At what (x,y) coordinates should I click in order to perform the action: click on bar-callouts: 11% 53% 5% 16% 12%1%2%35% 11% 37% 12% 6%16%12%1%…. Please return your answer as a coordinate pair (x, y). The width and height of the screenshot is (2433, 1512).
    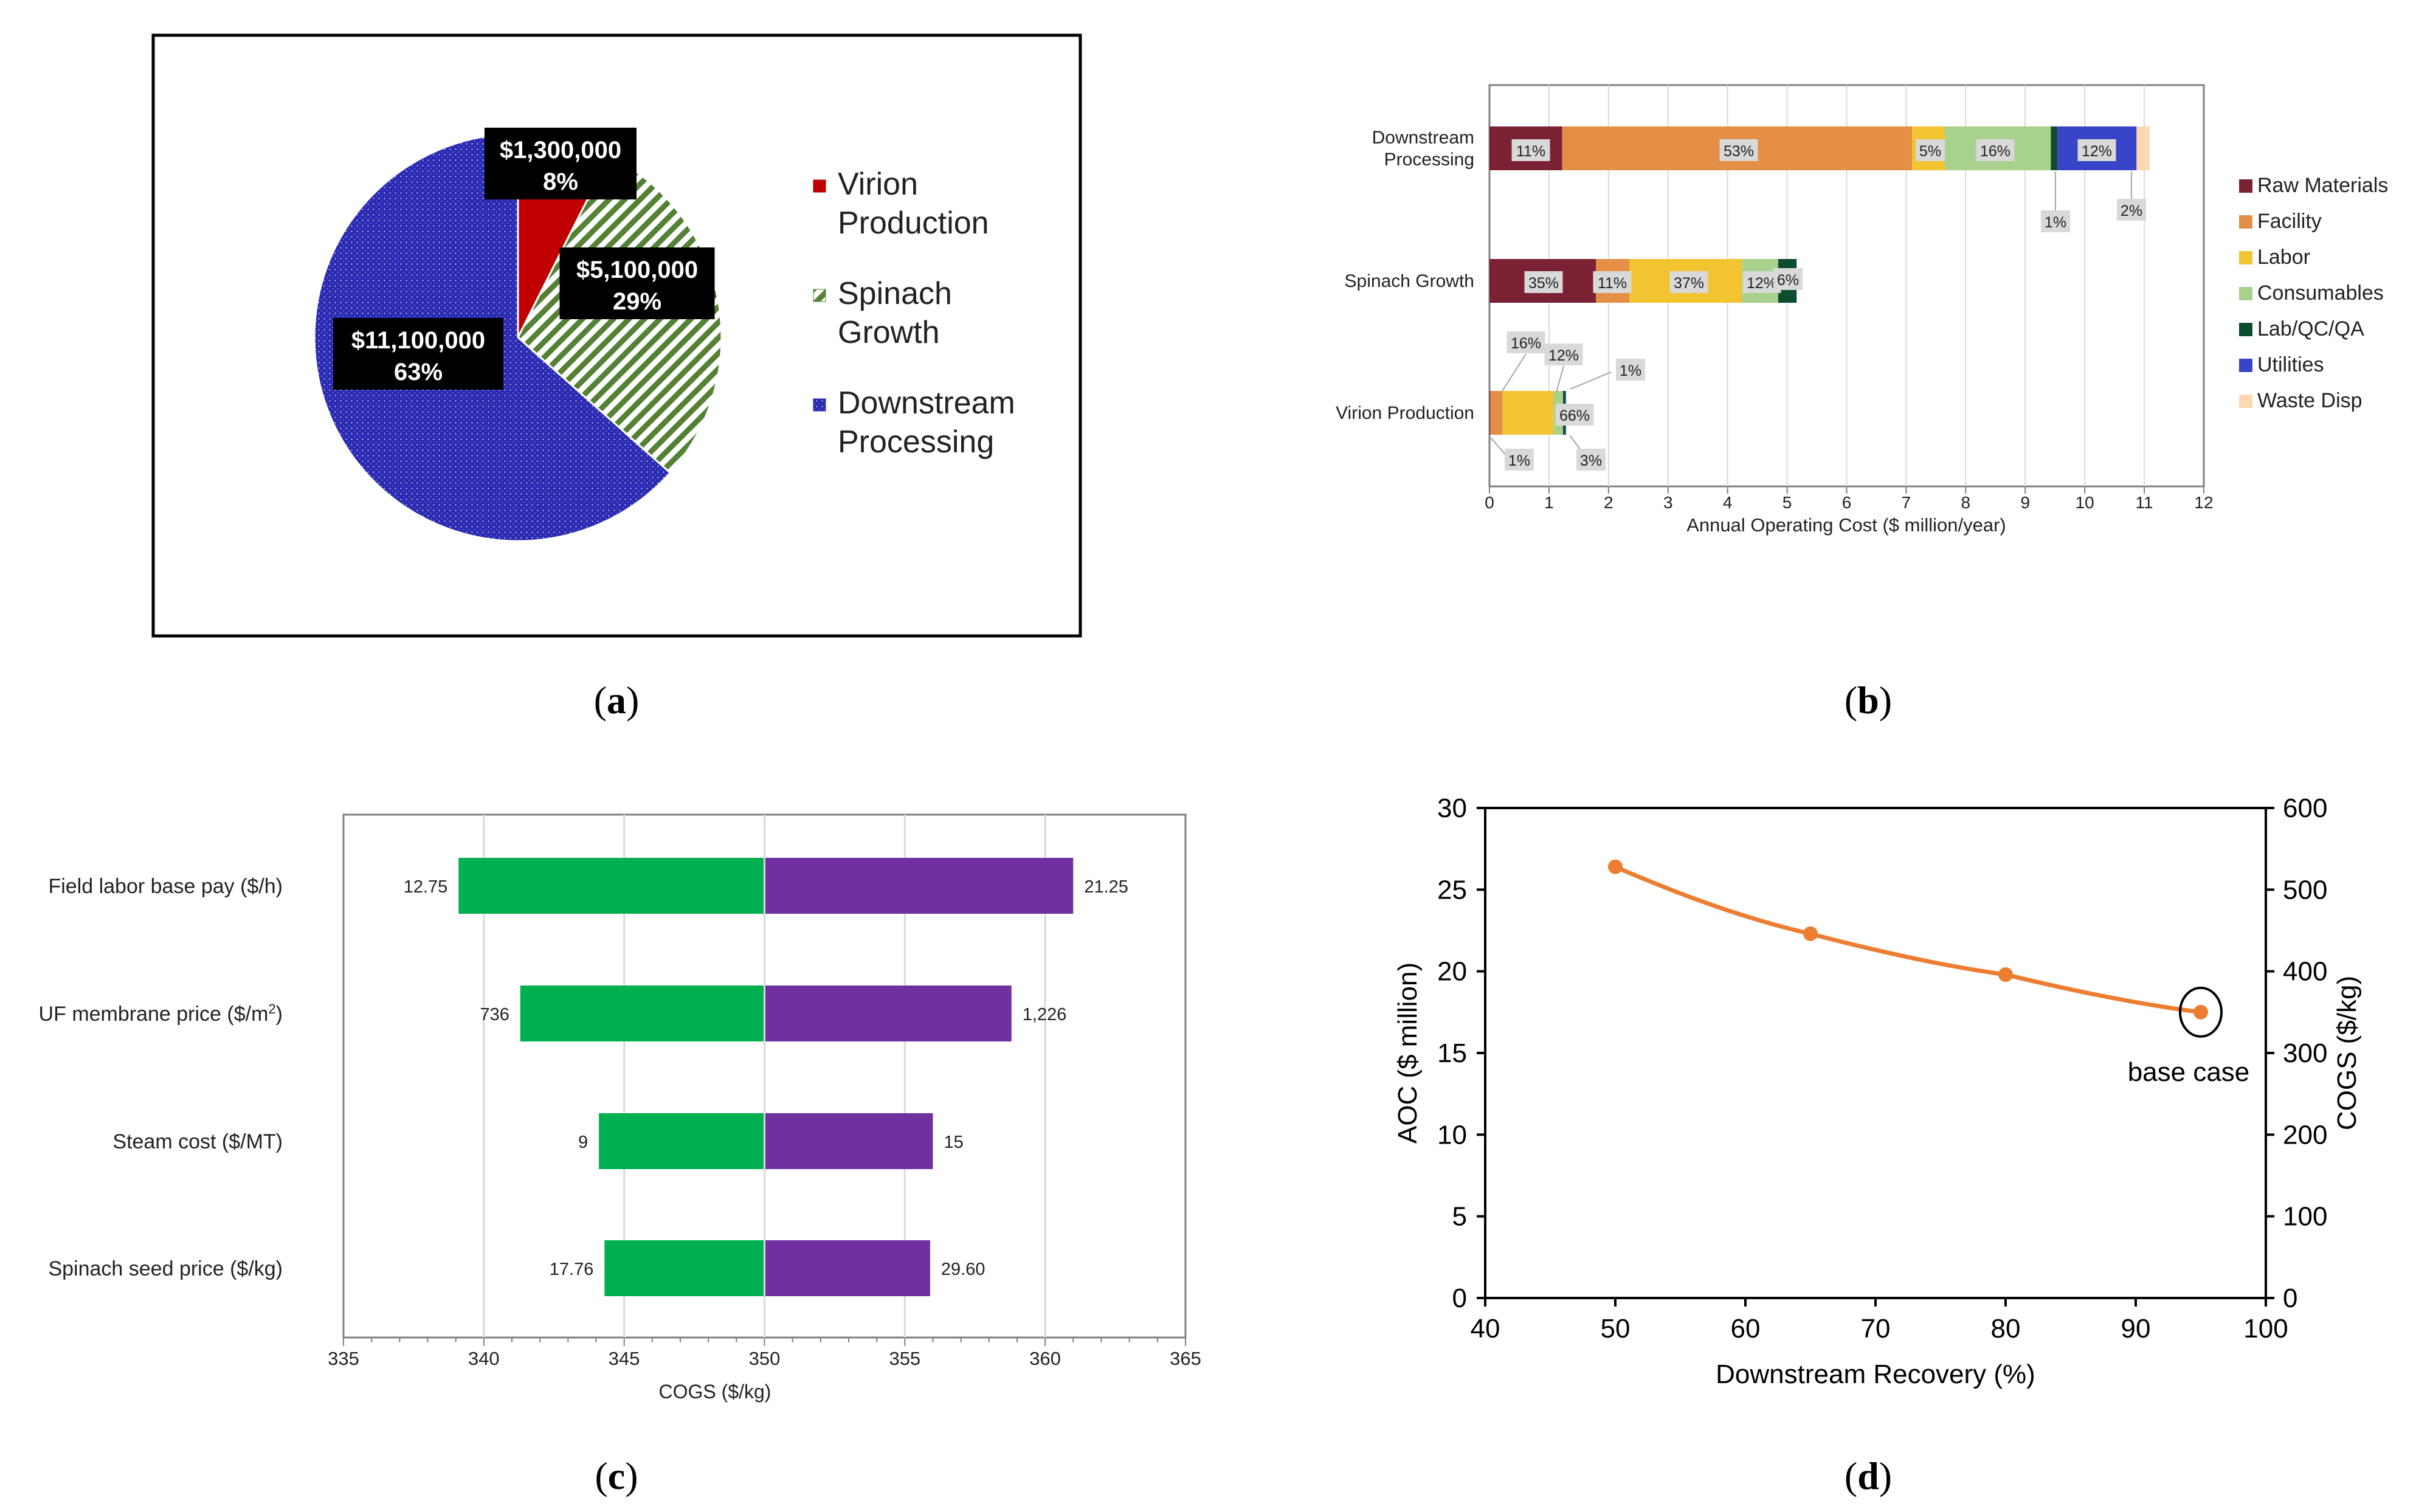
    Looking at the image, I should click on (1818, 305).